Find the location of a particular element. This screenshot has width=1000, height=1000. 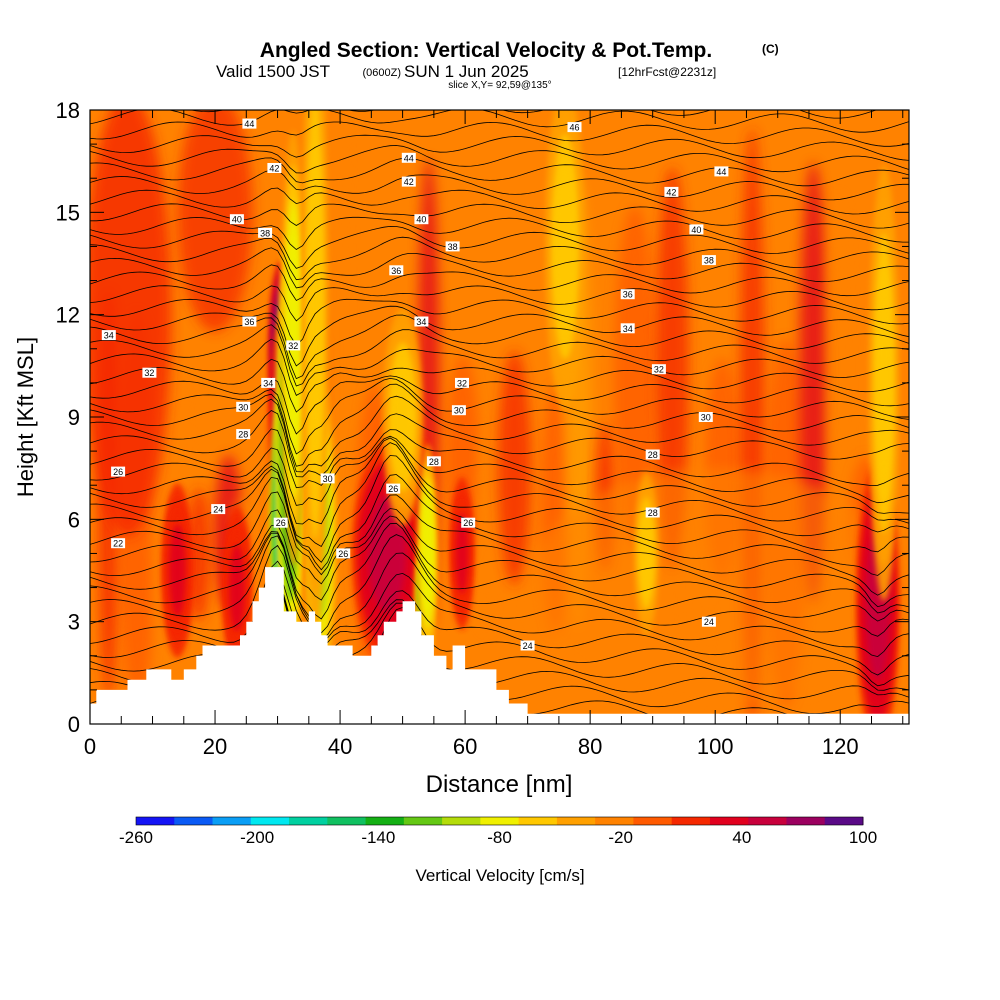

chart-title-mark: (C) is located at coordinates (770, 49).